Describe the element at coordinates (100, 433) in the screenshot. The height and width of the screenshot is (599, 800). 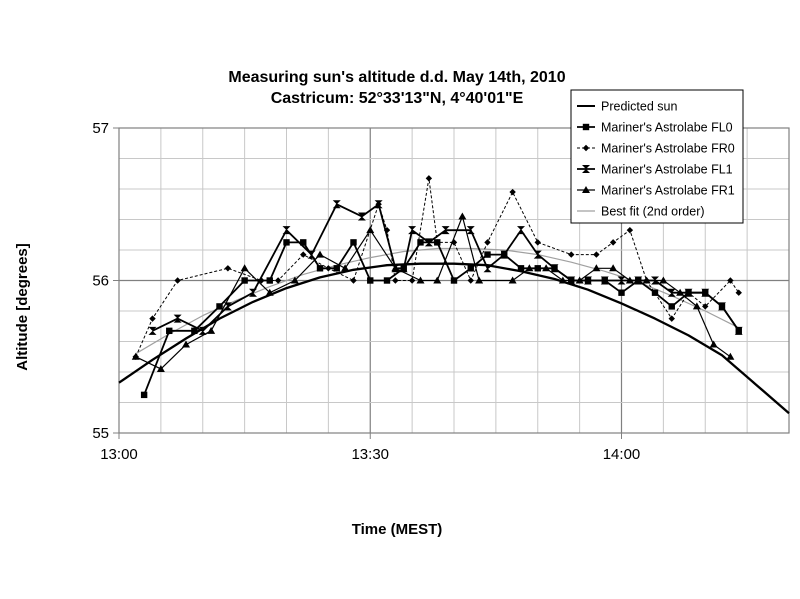
I see `y-tick-label: 55` at that location.